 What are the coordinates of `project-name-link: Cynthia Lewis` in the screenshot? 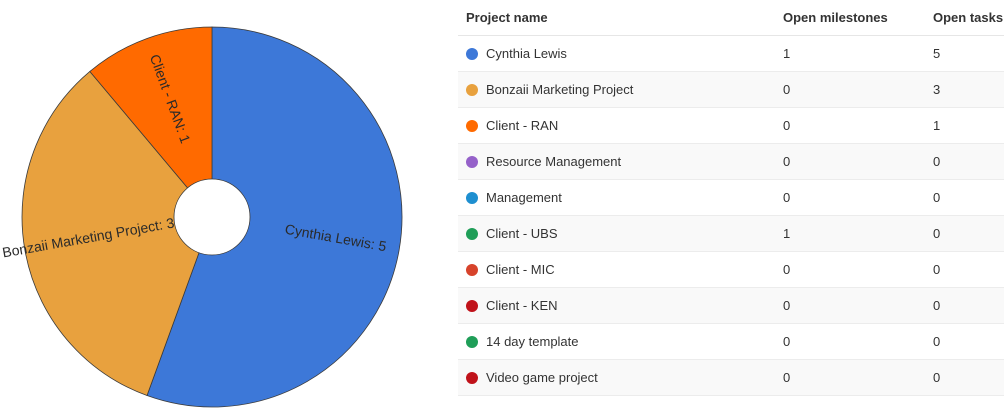 It's located at (526, 53).